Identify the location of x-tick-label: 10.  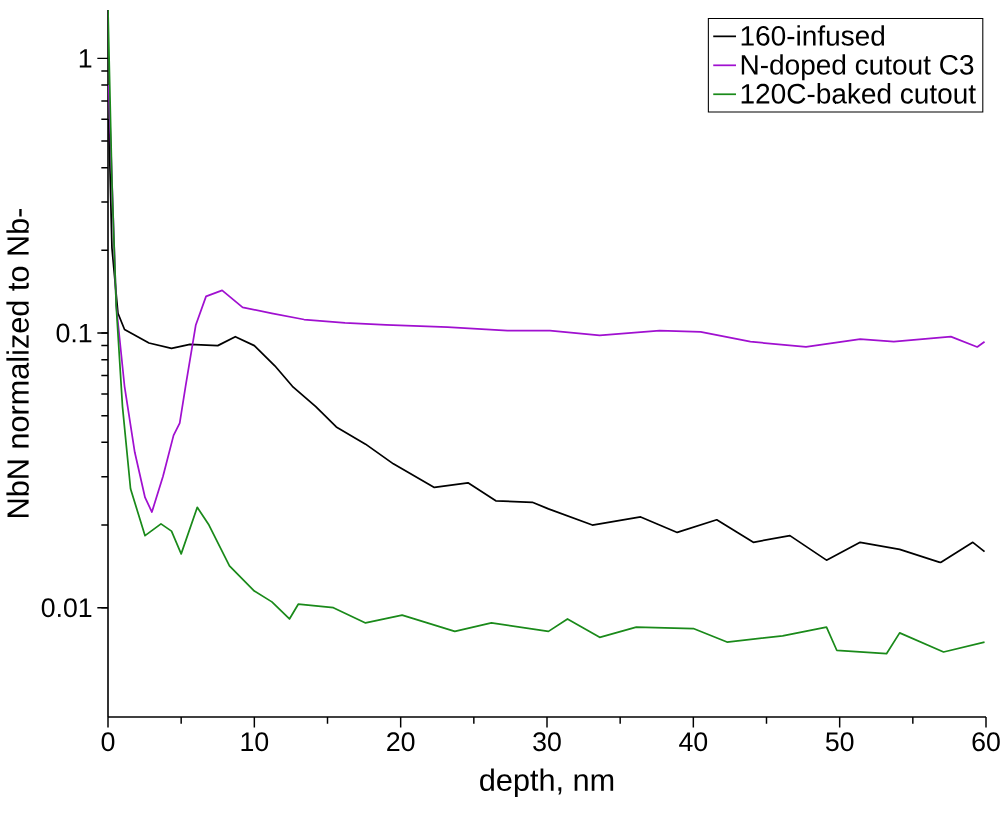
(255, 742).